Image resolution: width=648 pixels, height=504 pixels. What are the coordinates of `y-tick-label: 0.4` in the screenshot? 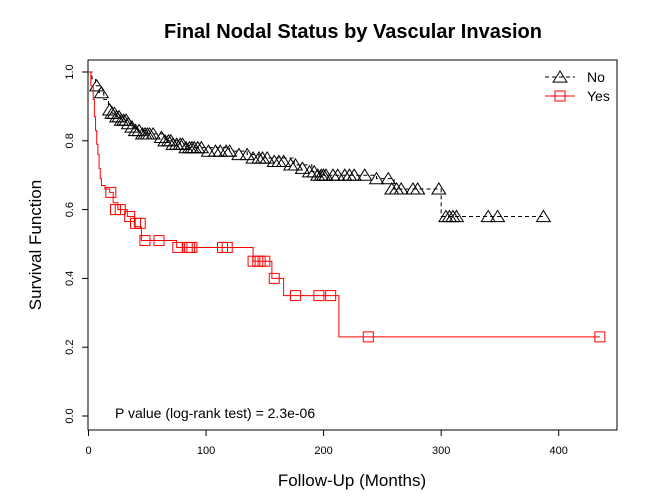 It's located at (70, 278).